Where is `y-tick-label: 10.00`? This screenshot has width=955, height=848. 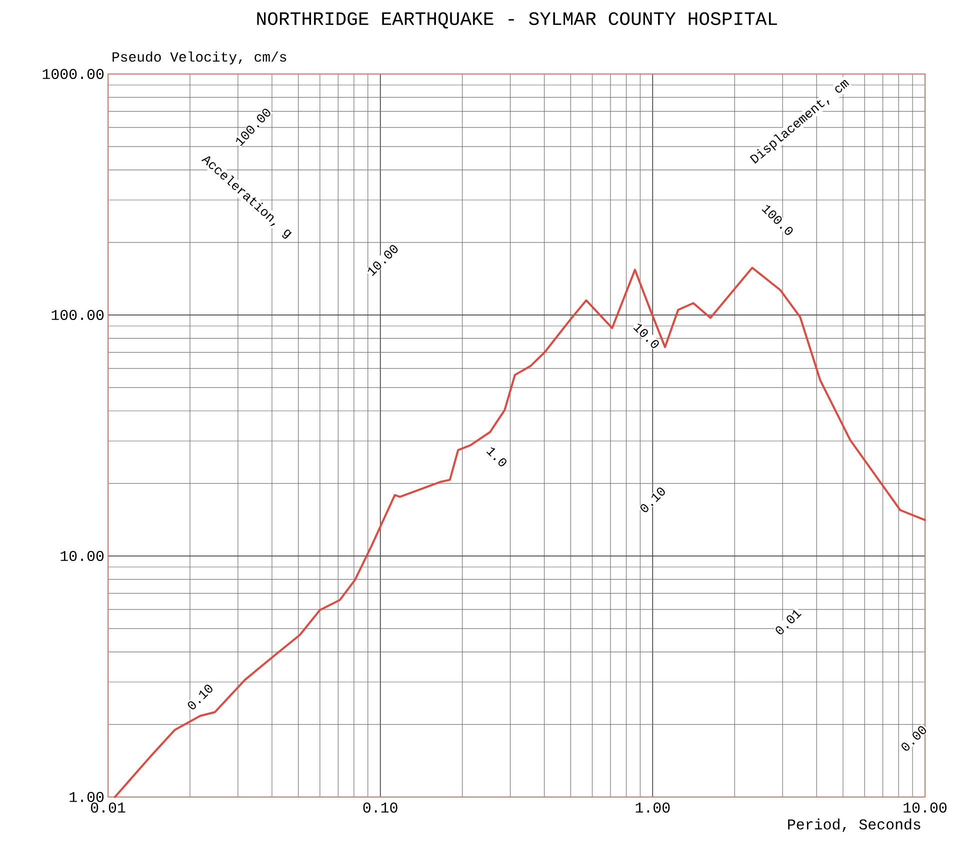 y-tick-label: 10.00 is located at coordinates (82, 556).